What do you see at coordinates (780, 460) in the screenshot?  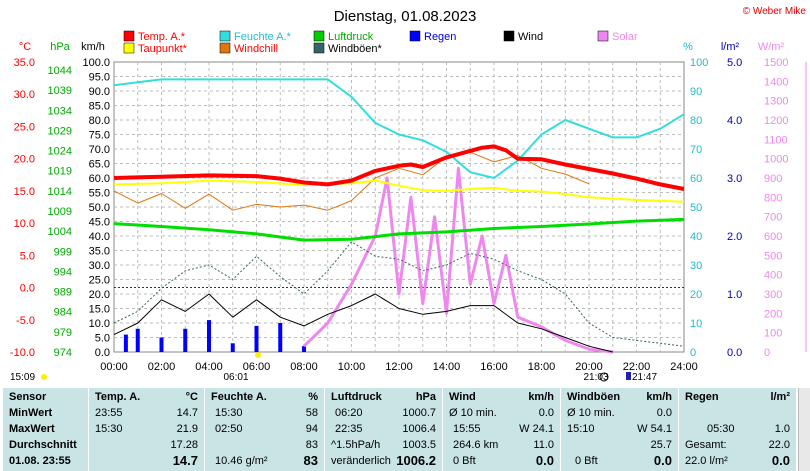 I see `stats-rain-current: 0.0` at bounding box center [780, 460].